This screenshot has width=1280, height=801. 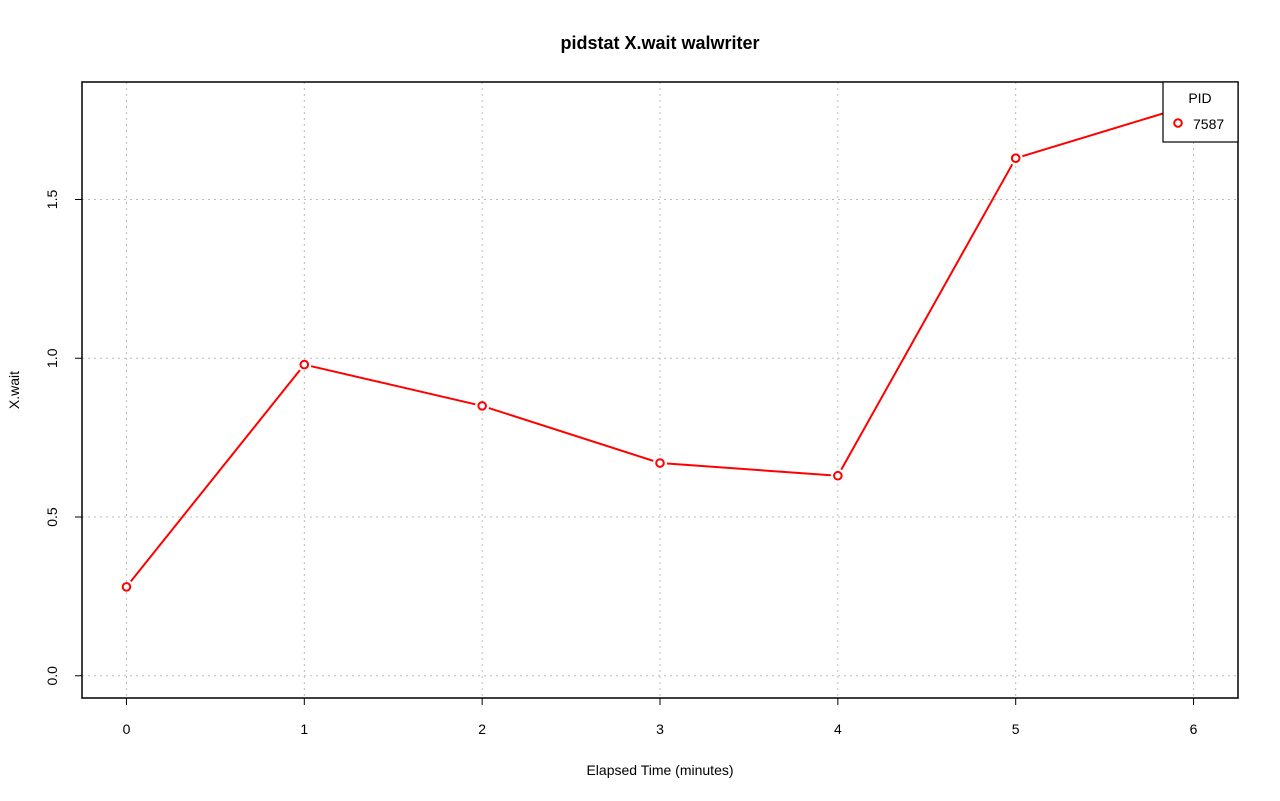 What do you see at coordinates (659, 43) in the screenshot?
I see `chart-title: pidstat X.wait walwriter` at bounding box center [659, 43].